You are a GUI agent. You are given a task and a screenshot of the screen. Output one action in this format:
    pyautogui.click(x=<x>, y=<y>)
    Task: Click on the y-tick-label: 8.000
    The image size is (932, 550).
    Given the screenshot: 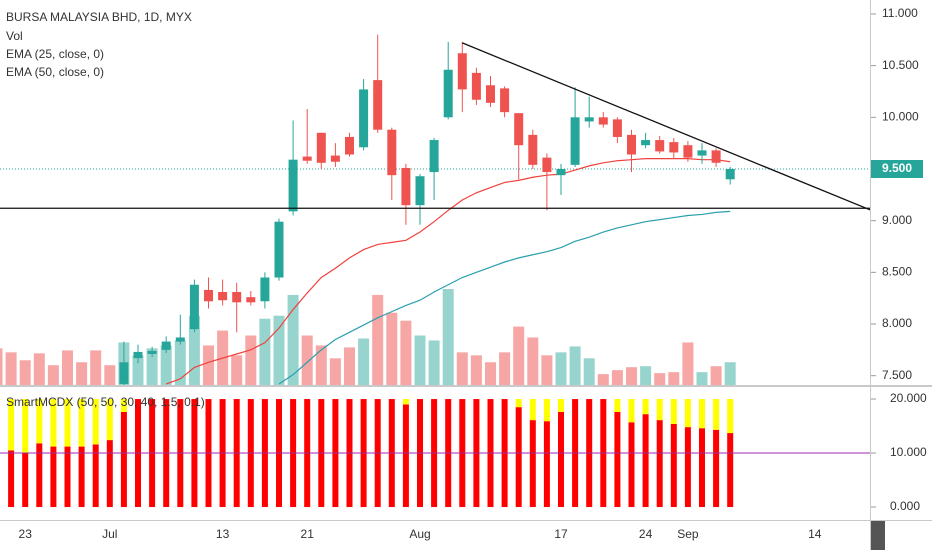 What is the action you would take?
    pyautogui.click(x=897, y=323)
    